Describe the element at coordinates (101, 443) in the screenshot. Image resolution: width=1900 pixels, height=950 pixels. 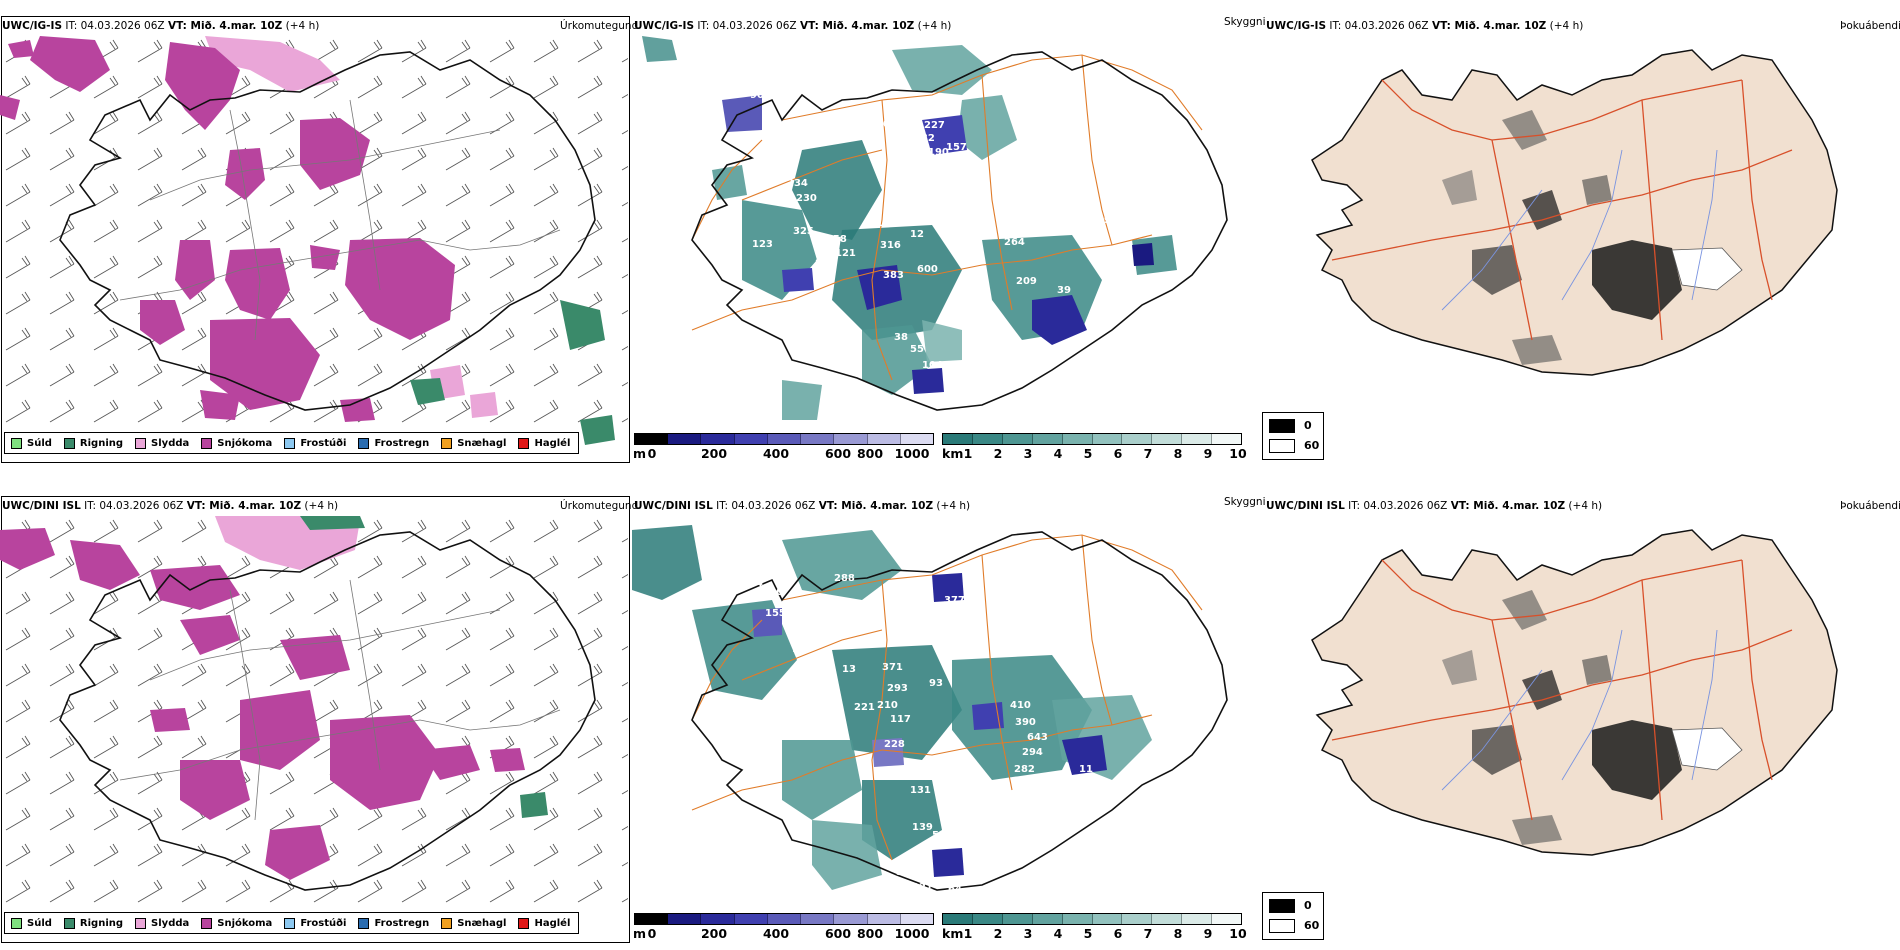
I see `legend-label: Rigning` at that location.